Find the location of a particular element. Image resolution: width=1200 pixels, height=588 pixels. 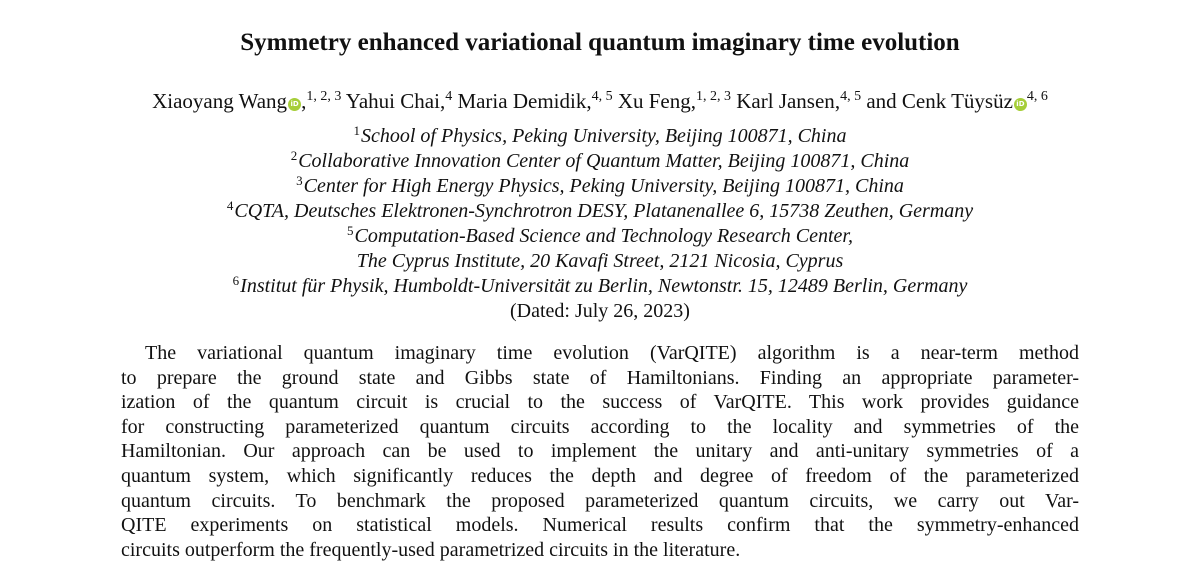

author-wang: Xiaoyang Wang iD ,1, 2, 3 is located at coordinates (247, 101).